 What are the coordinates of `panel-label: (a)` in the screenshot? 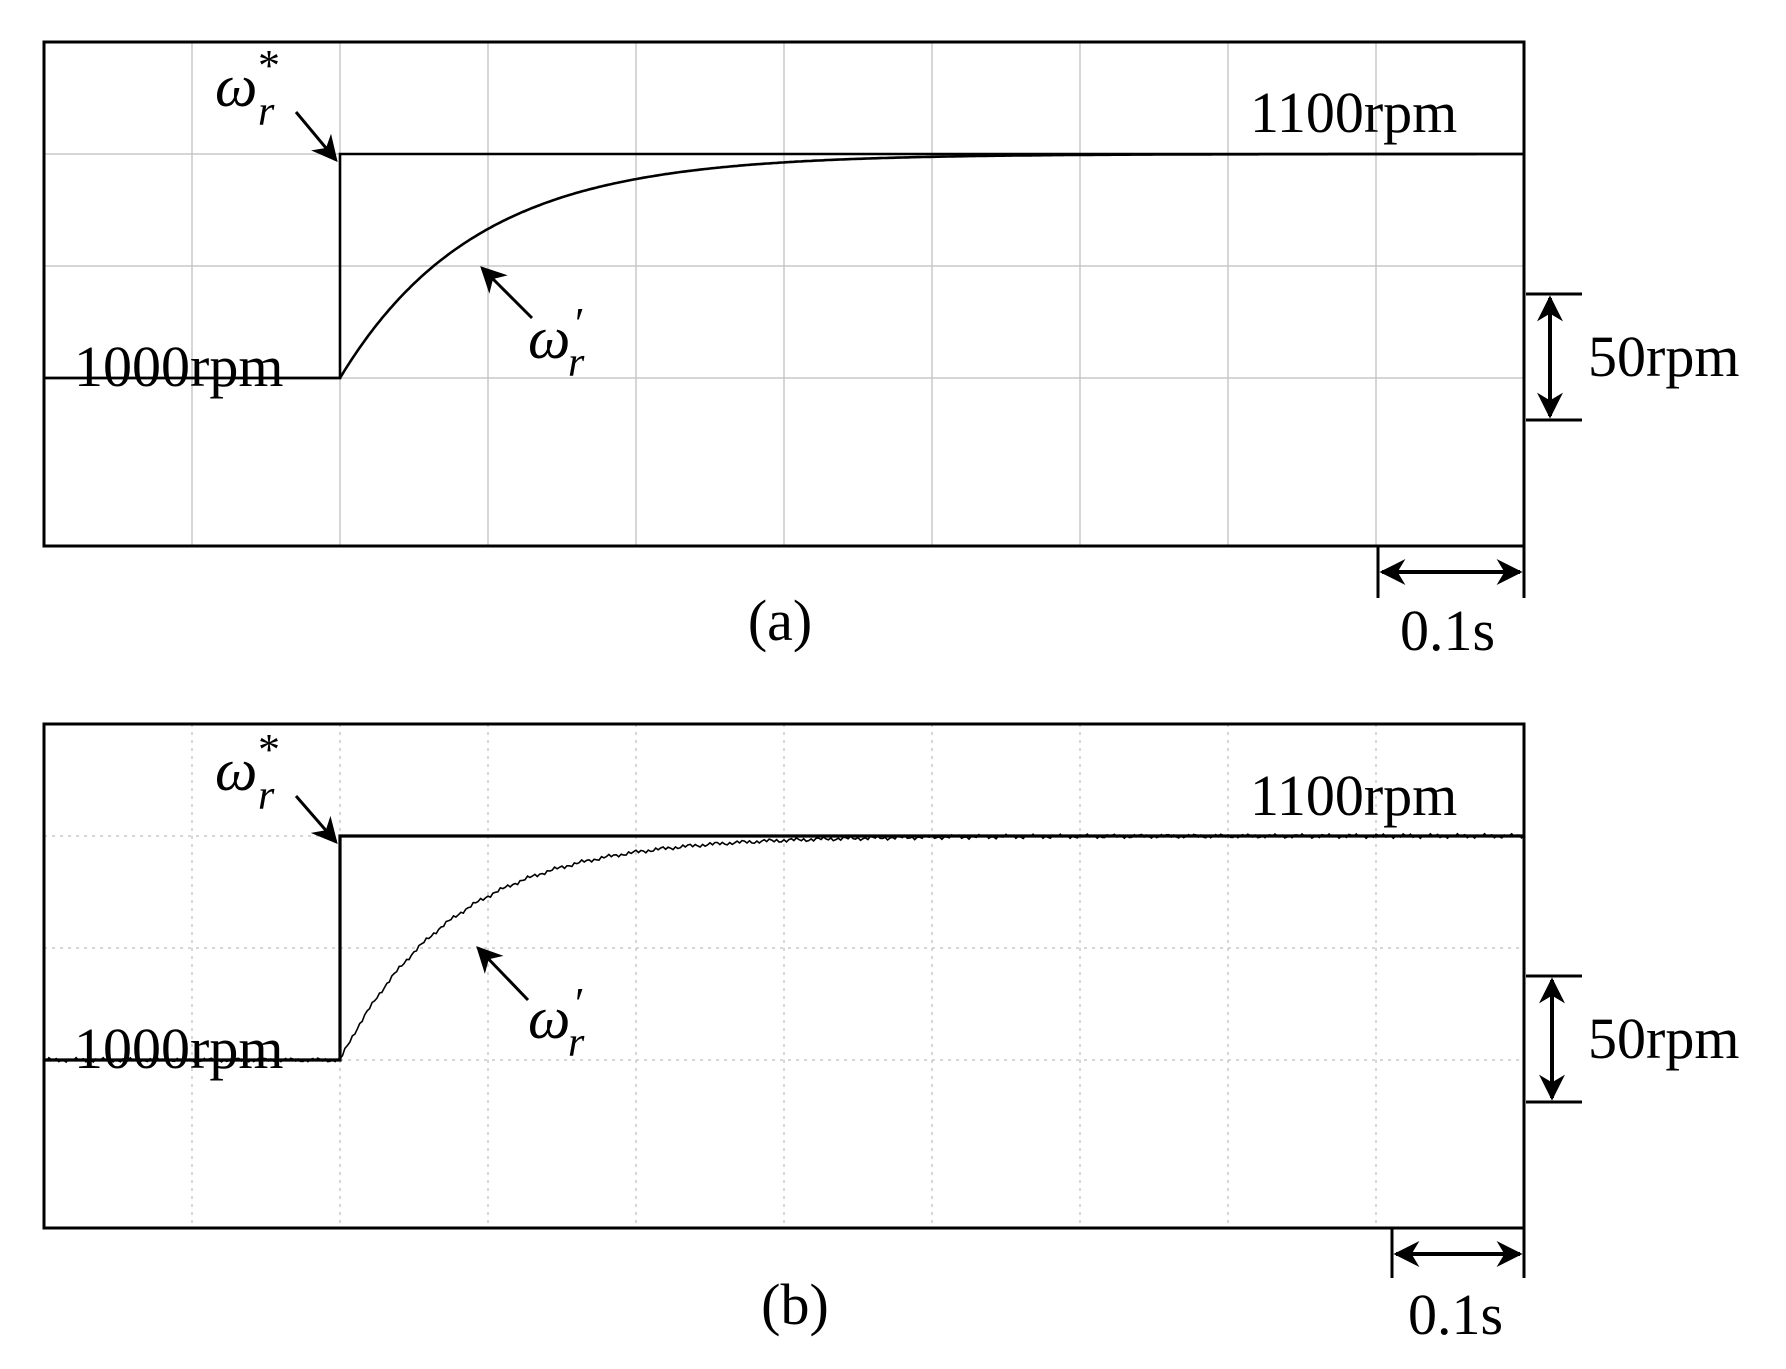 It's located at (780, 620).